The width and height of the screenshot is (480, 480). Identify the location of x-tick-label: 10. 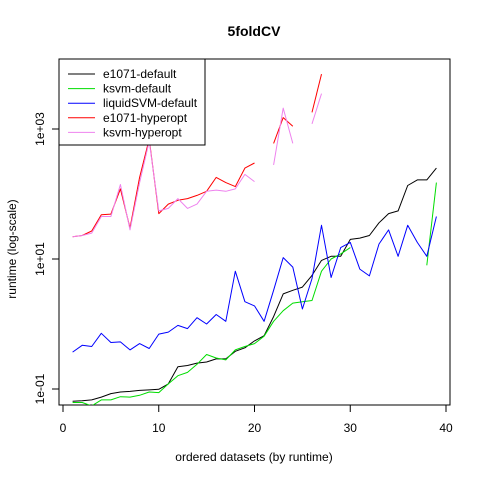
(159, 428).